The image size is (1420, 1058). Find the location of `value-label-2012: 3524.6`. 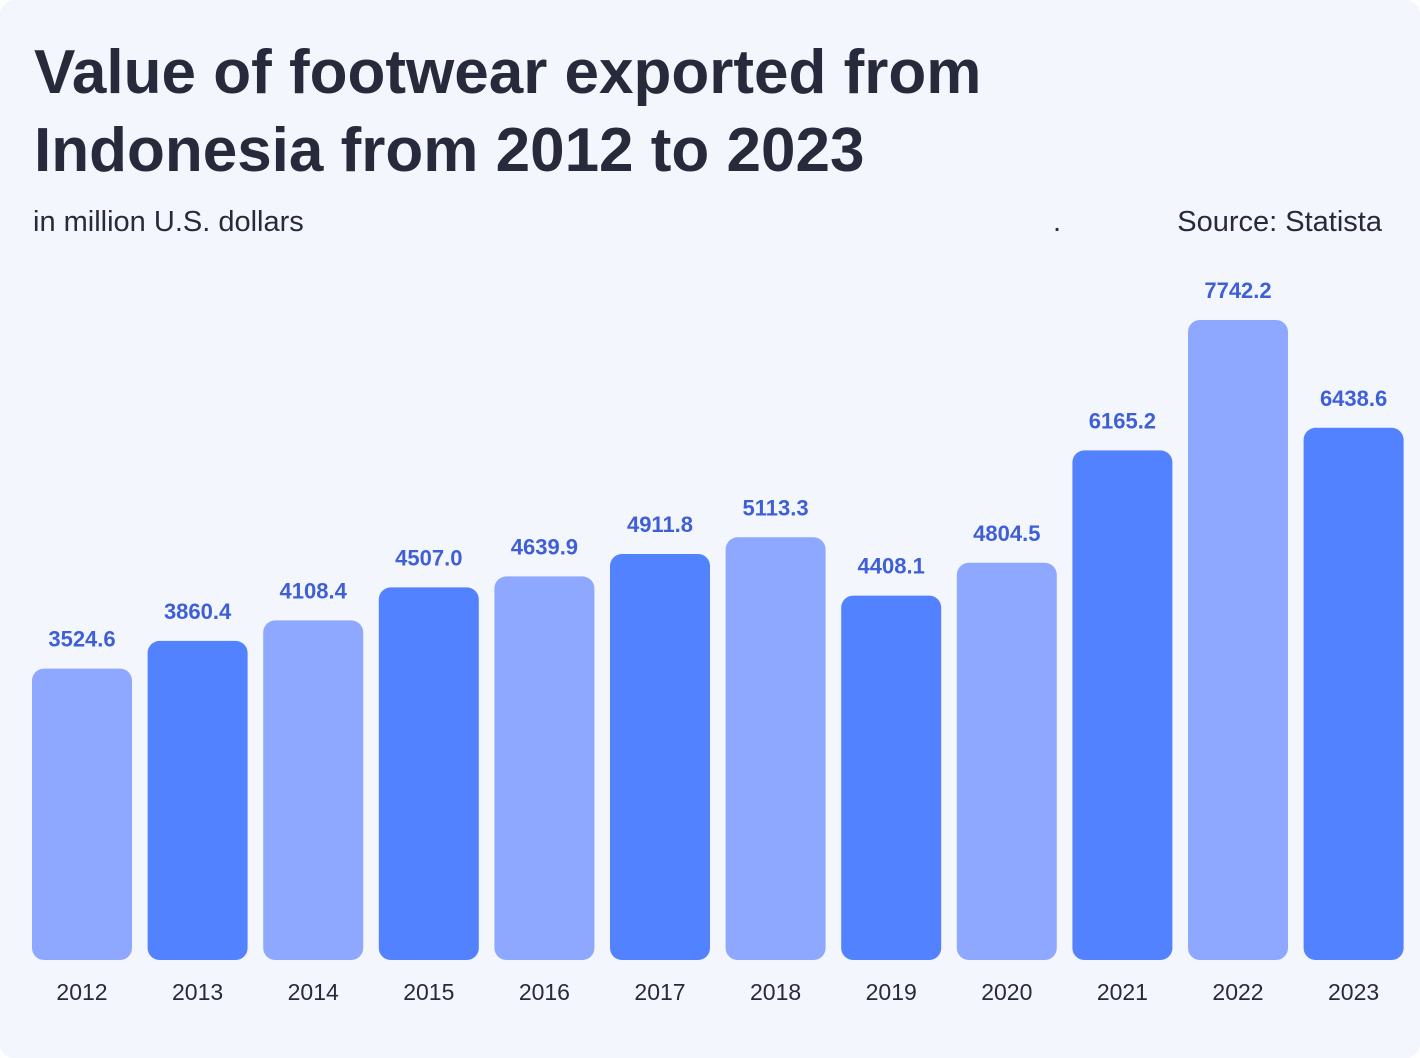

value-label-2012: 3524.6 is located at coordinates (81, 639).